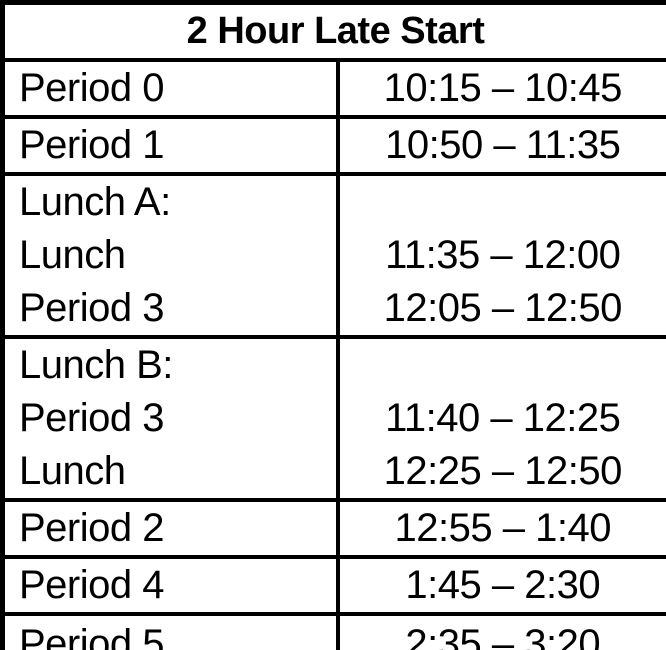  What do you see at coordinates (503, 87) in the screenshot?
I see `time-range: 10:15 – 10:45` at bounding box center [503, 87].